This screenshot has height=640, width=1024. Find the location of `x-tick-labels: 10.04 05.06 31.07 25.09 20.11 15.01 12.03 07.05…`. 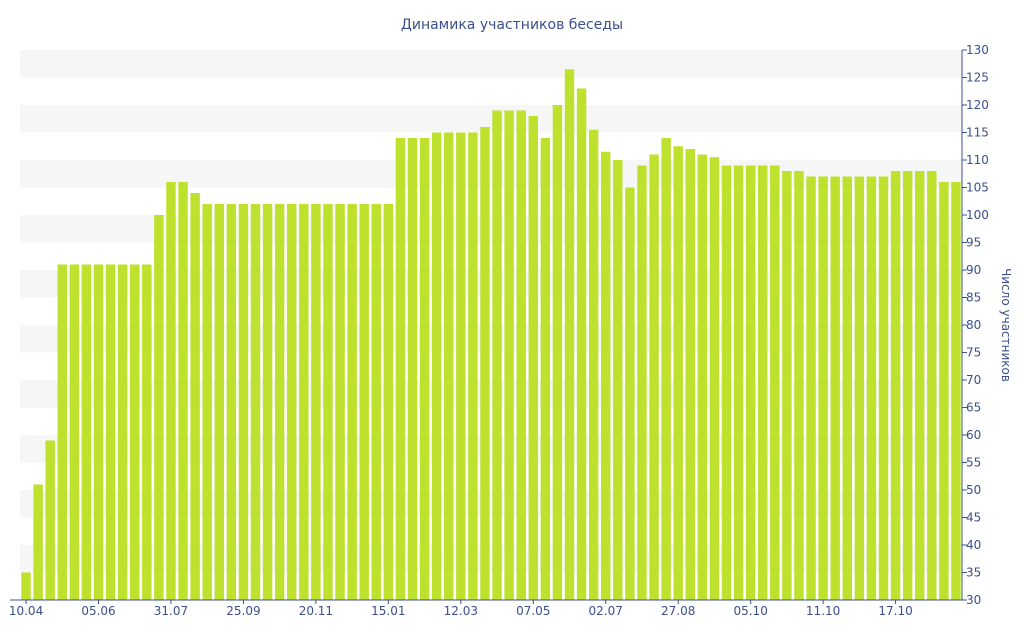

x-tick-labels: 10.04 05.06 31.07 25.09 20.11 15.01 12.03 07.05… is located at coordinates (461, 609).